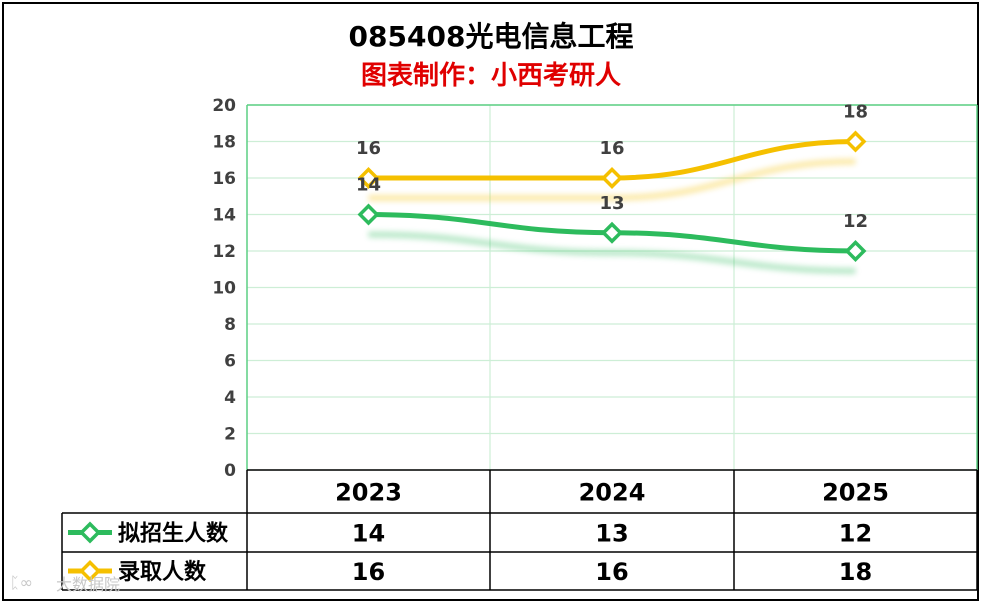  Describe the element at coordinates (21, 582) in the screenshot. I see `watermark-logo-icon: ᛈ∞` at that location.